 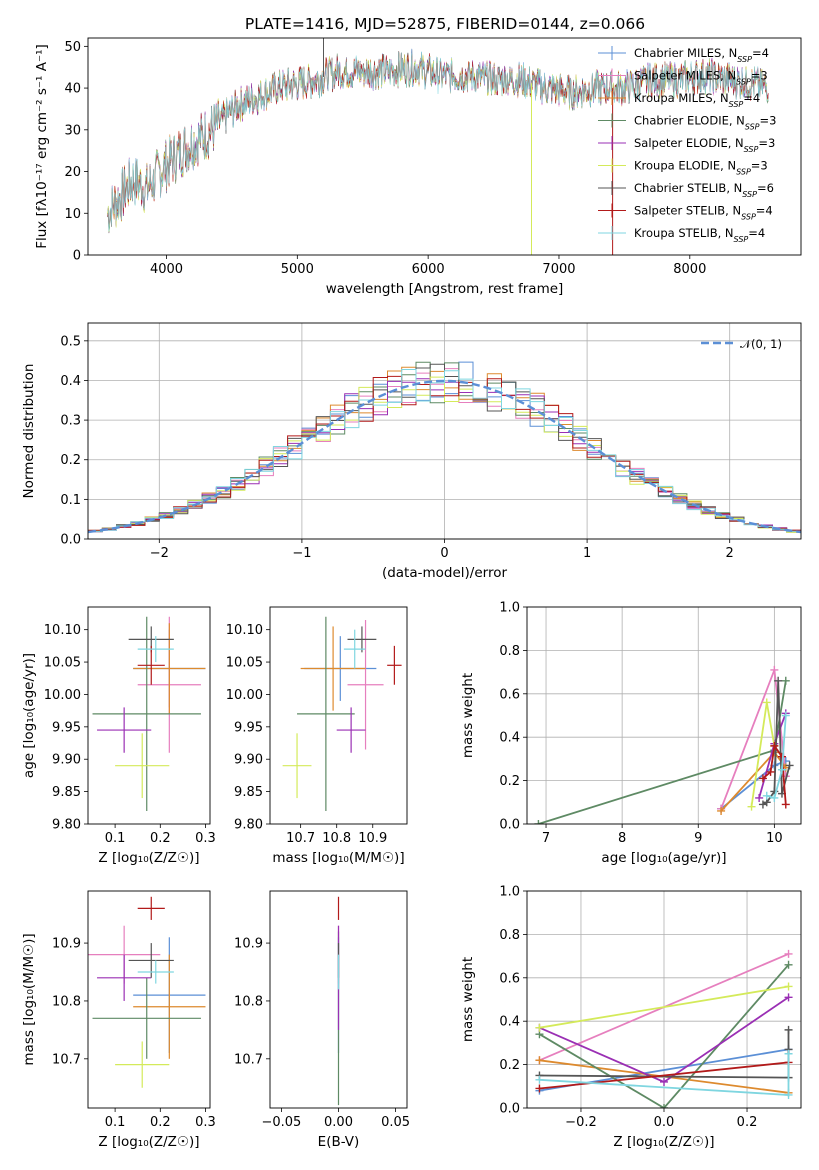 I want to click on residuals-xtick-label: 0, so click(x=444, y=553).